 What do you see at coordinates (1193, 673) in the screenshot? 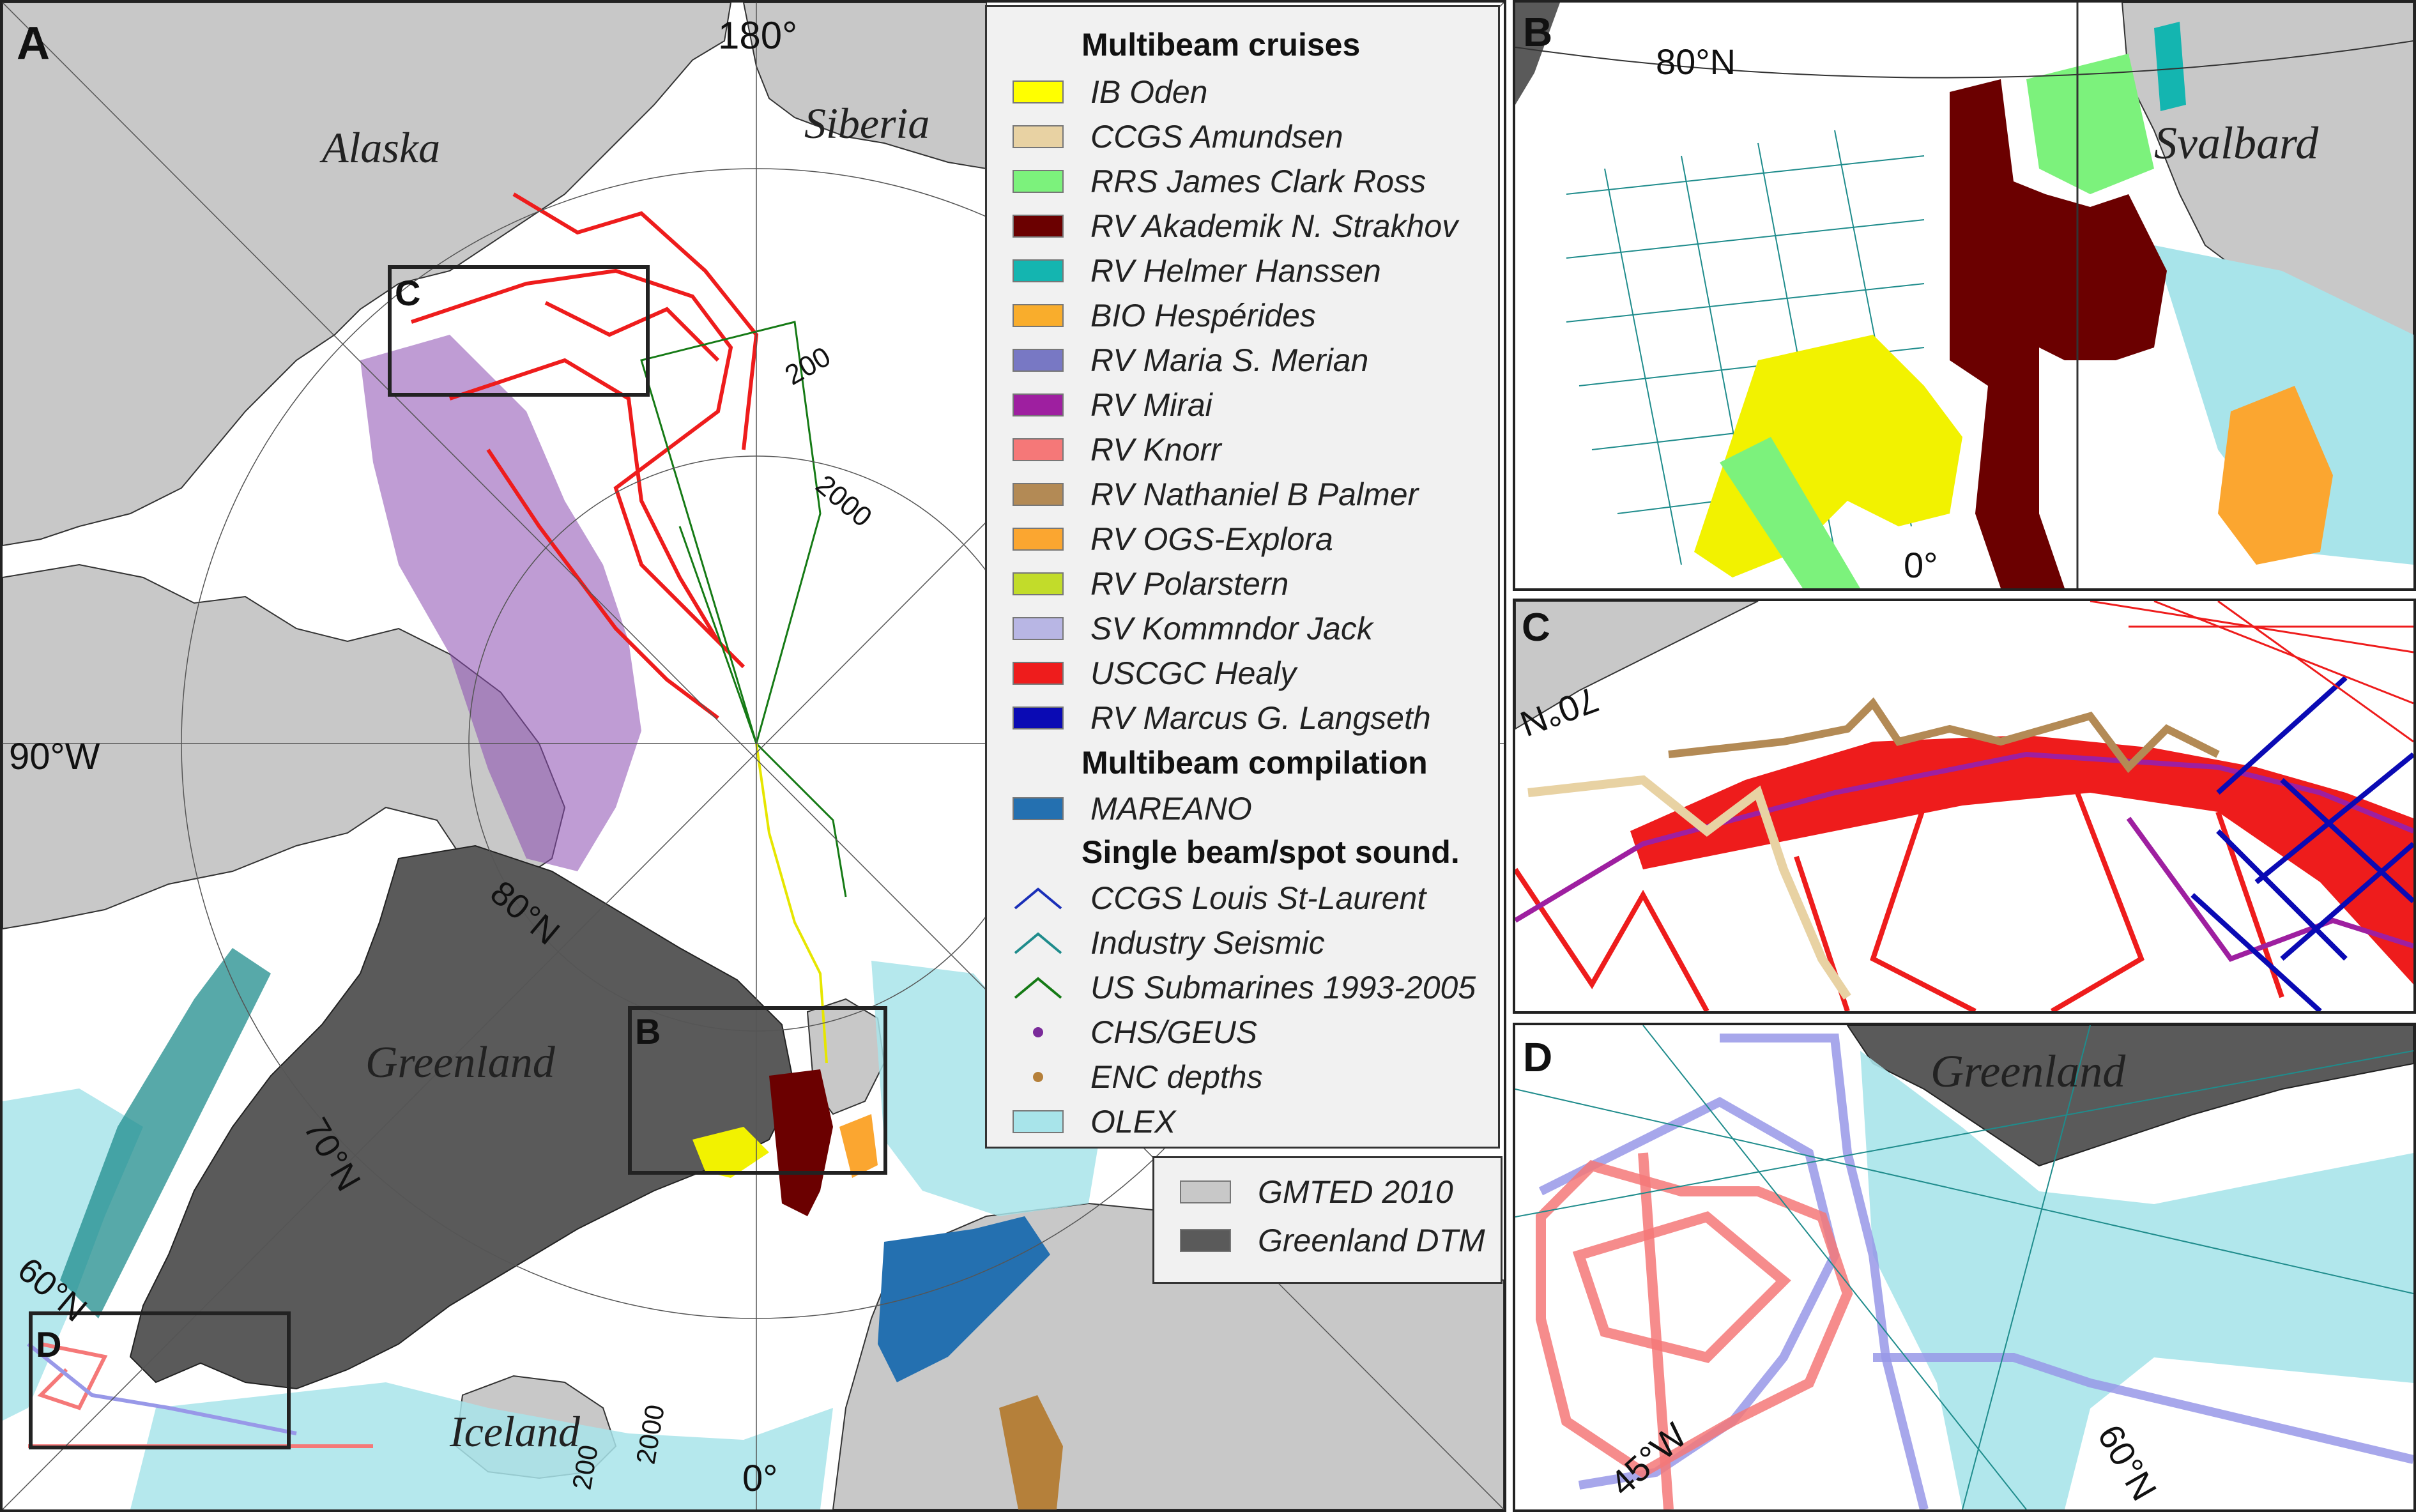
I see `legend-item-label: USCGC Healy` at bounding box center [1193, 673].